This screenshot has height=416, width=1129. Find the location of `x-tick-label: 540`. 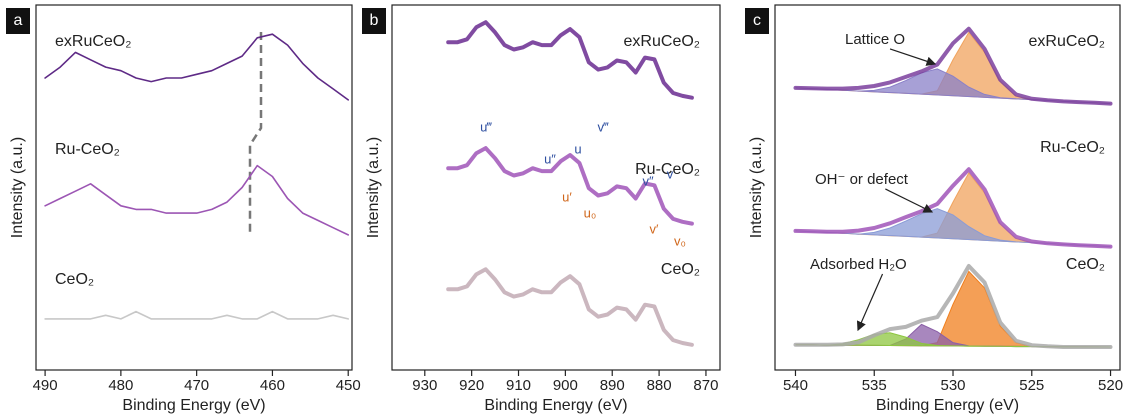

x-tick-label: 540 is located at coordinates (795, 385).